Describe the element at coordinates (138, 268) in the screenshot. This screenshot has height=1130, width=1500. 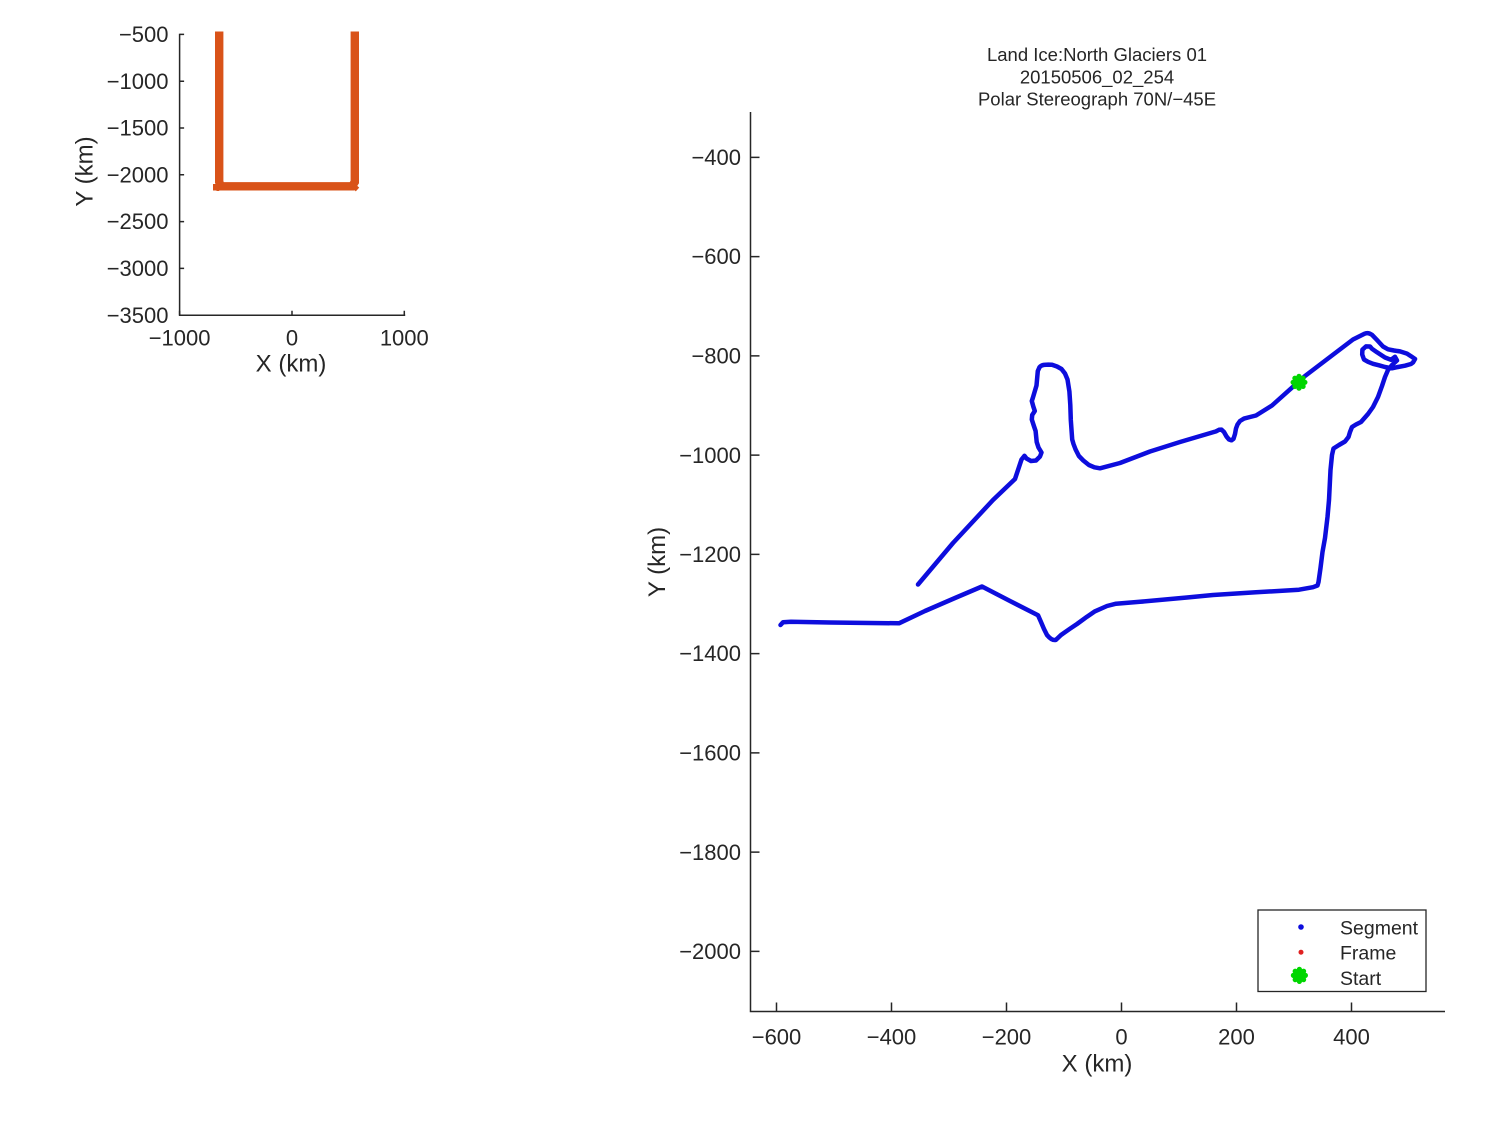
I see `svg-text: −3000` at that location.